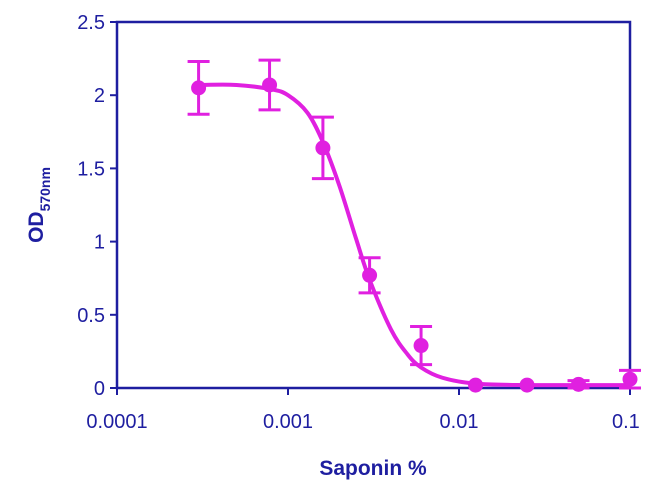 Image resolution: width=650 pixels, height=484 pixels. Describe the element at coordinates (288, 422) in the screenshot. I see `x-tick-label: 0.001` at that location.